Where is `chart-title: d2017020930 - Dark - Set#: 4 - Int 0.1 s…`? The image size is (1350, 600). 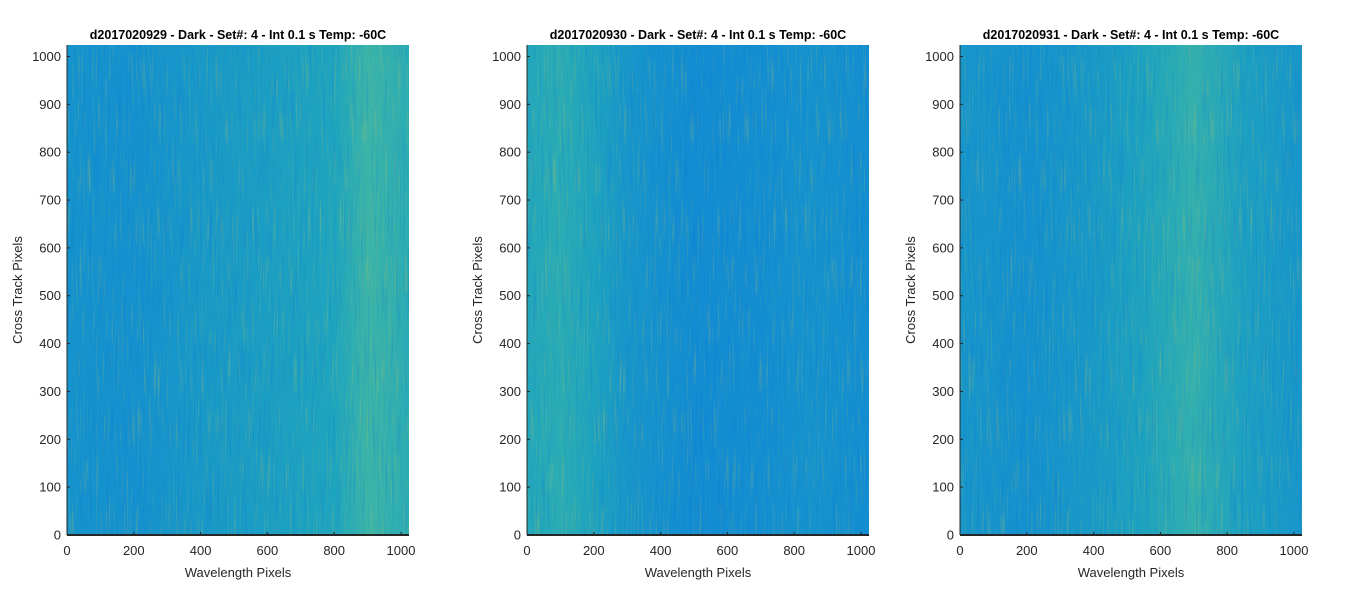 chart-title: d2017020930 - Dark - Set#: 4 - Int 0.1 s… is located at coordinates (698, 35).